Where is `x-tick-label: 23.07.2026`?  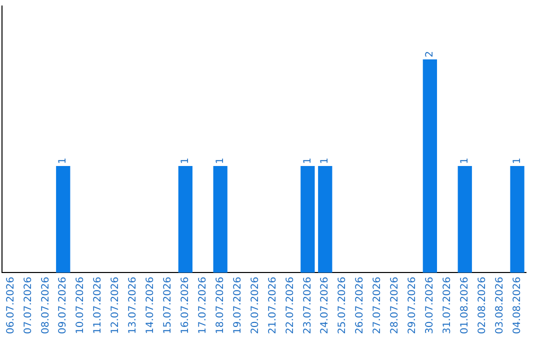 x-tick-label: 23.07.2026 is located at coordinates (308, 305).